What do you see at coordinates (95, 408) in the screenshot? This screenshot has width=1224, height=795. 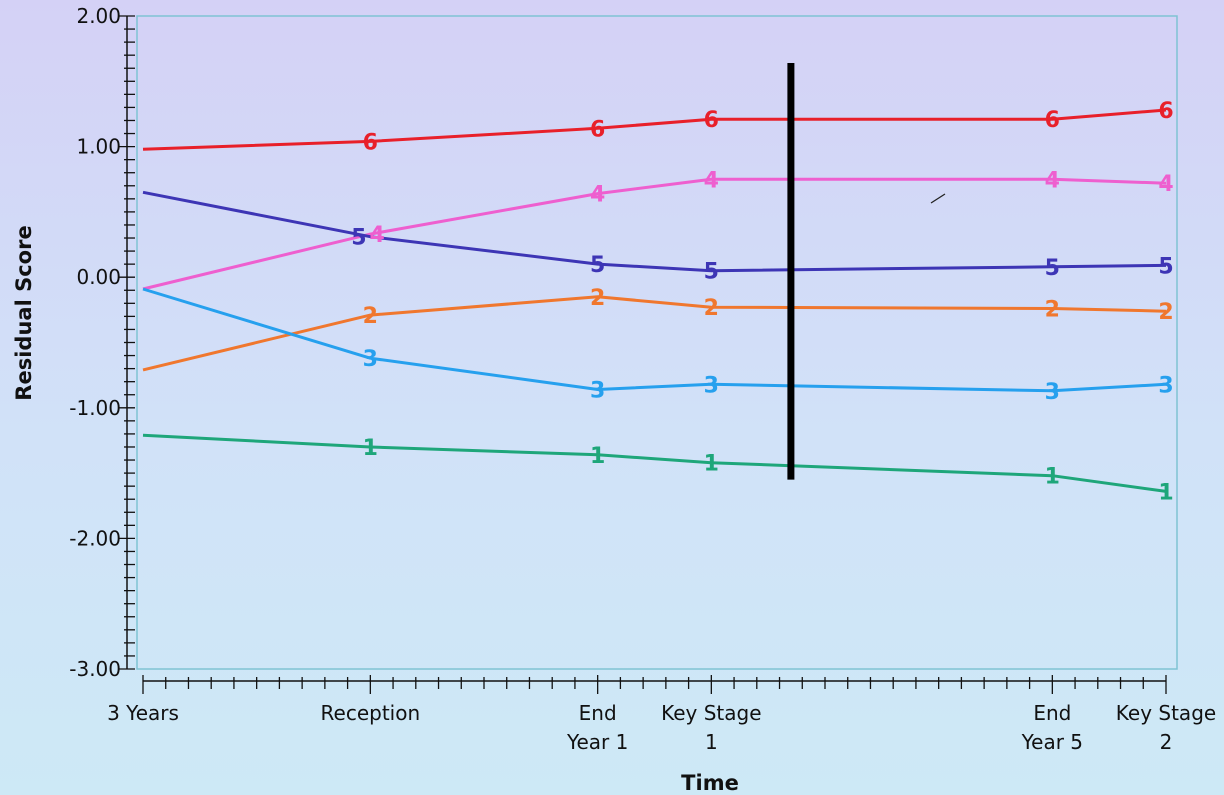 I see `y-tick-label: -1.00` at bounding box center [95, 408].